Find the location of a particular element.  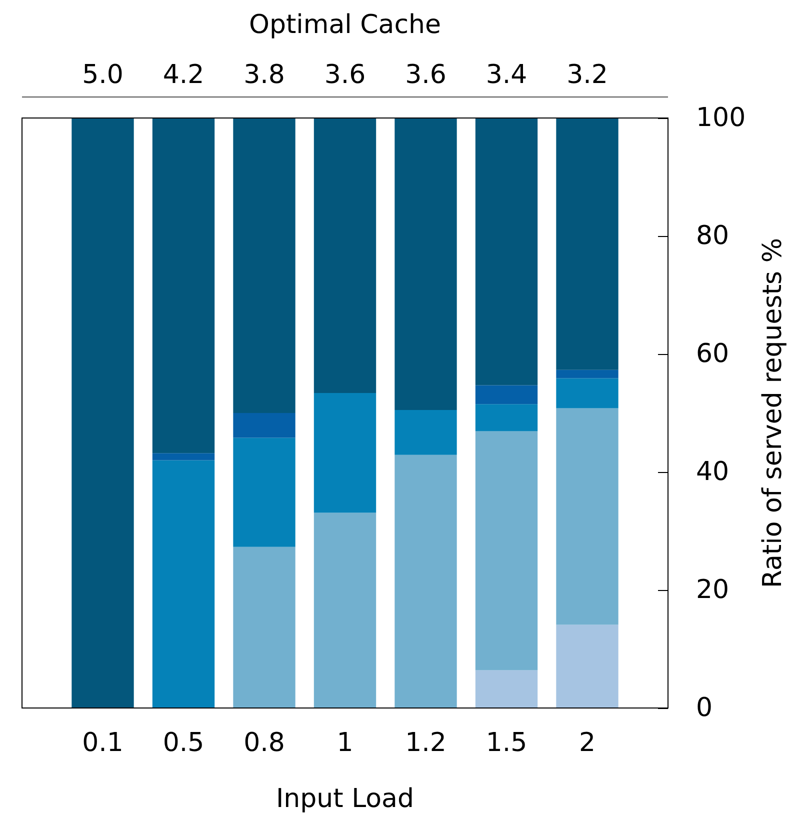

y-tick-label: 80 is located at coordinates (713, 236).